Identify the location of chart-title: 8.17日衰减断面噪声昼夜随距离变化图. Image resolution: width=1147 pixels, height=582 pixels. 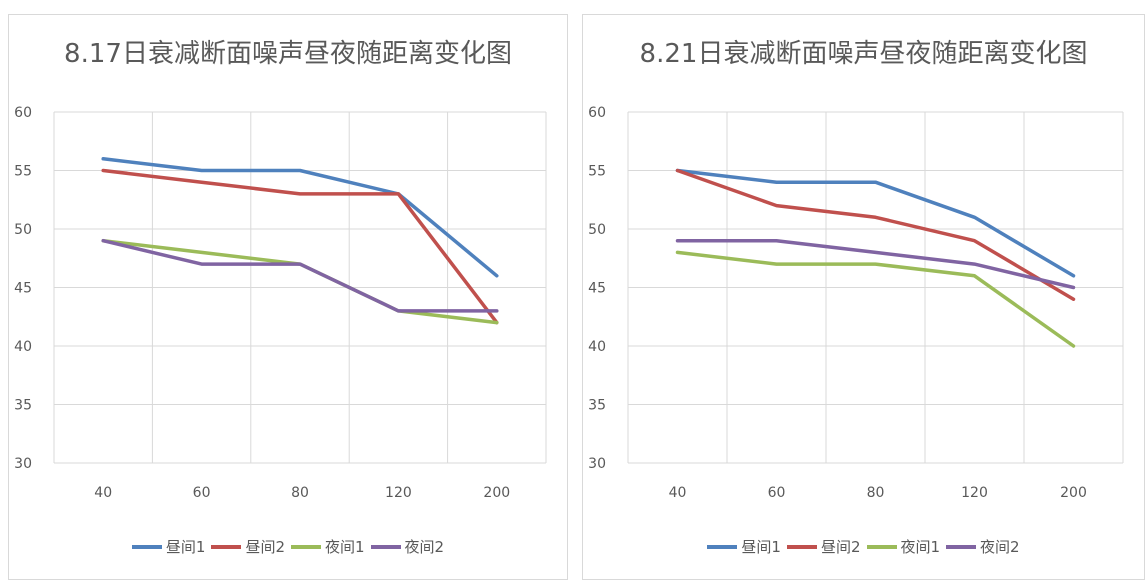
(288, 54).